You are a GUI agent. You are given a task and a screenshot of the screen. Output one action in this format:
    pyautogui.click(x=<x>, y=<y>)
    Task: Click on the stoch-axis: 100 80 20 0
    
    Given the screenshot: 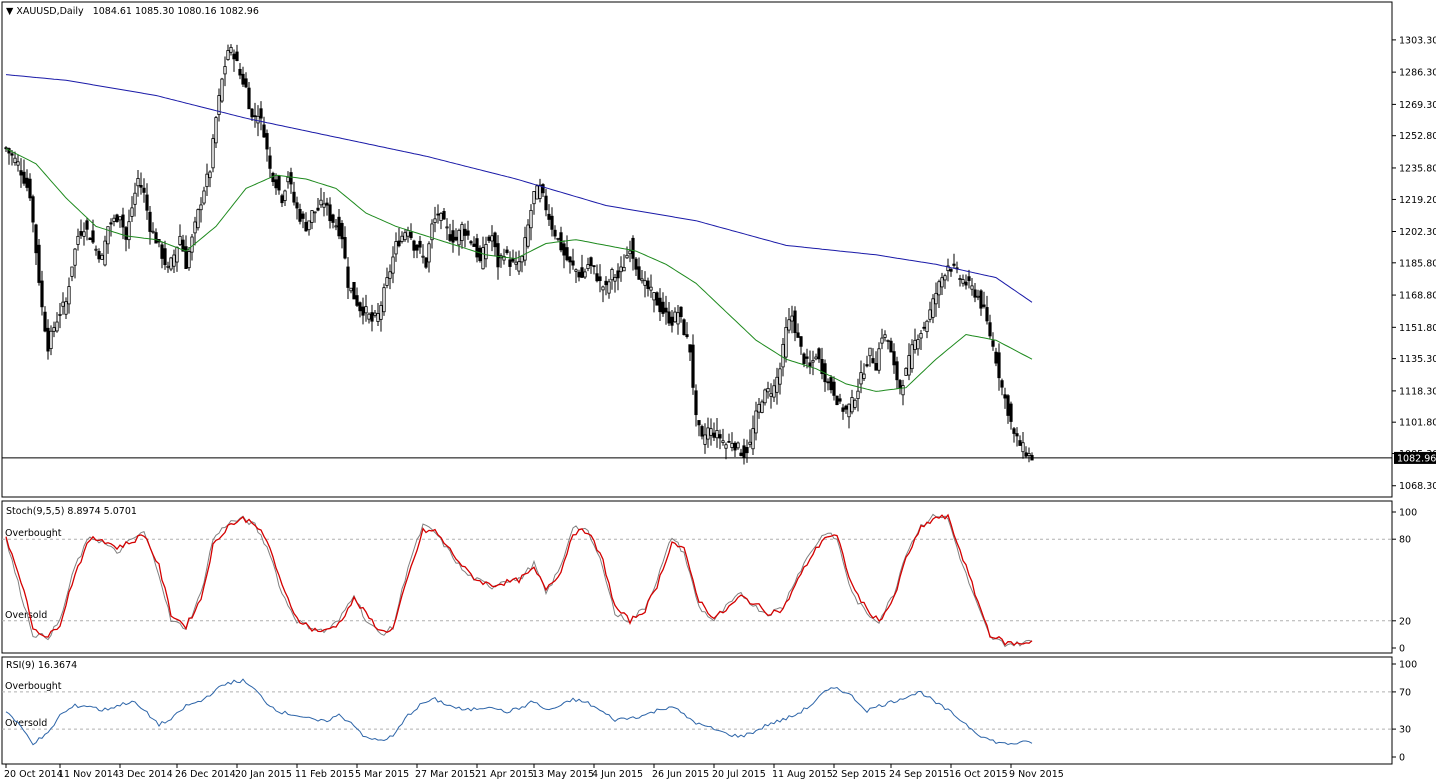 What is the action you would take?
    pyautogui.click(x=1404, y=581)
    